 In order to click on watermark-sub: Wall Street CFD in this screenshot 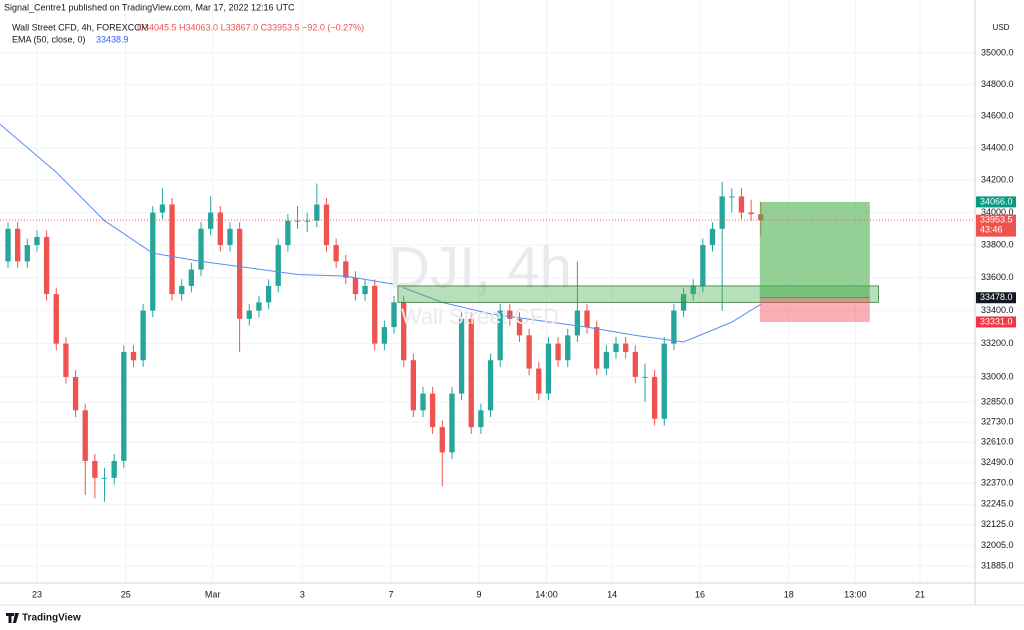, I will do `click(480, 316)`.